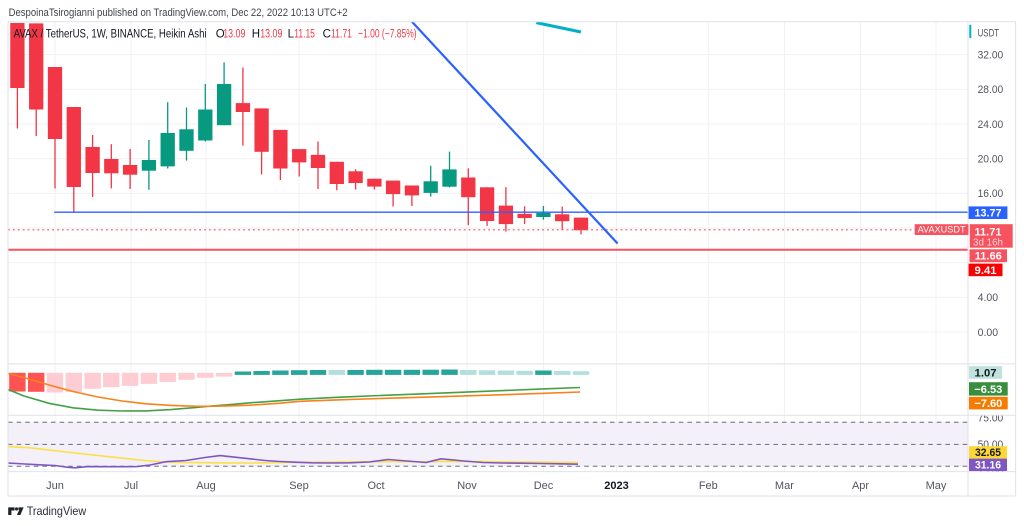 This screenshot has width=1024, height=526. What do you see at coordinates (375, 486) in the screenshot?
I see `svg-text: Oct` at bounding box center [375, 486].